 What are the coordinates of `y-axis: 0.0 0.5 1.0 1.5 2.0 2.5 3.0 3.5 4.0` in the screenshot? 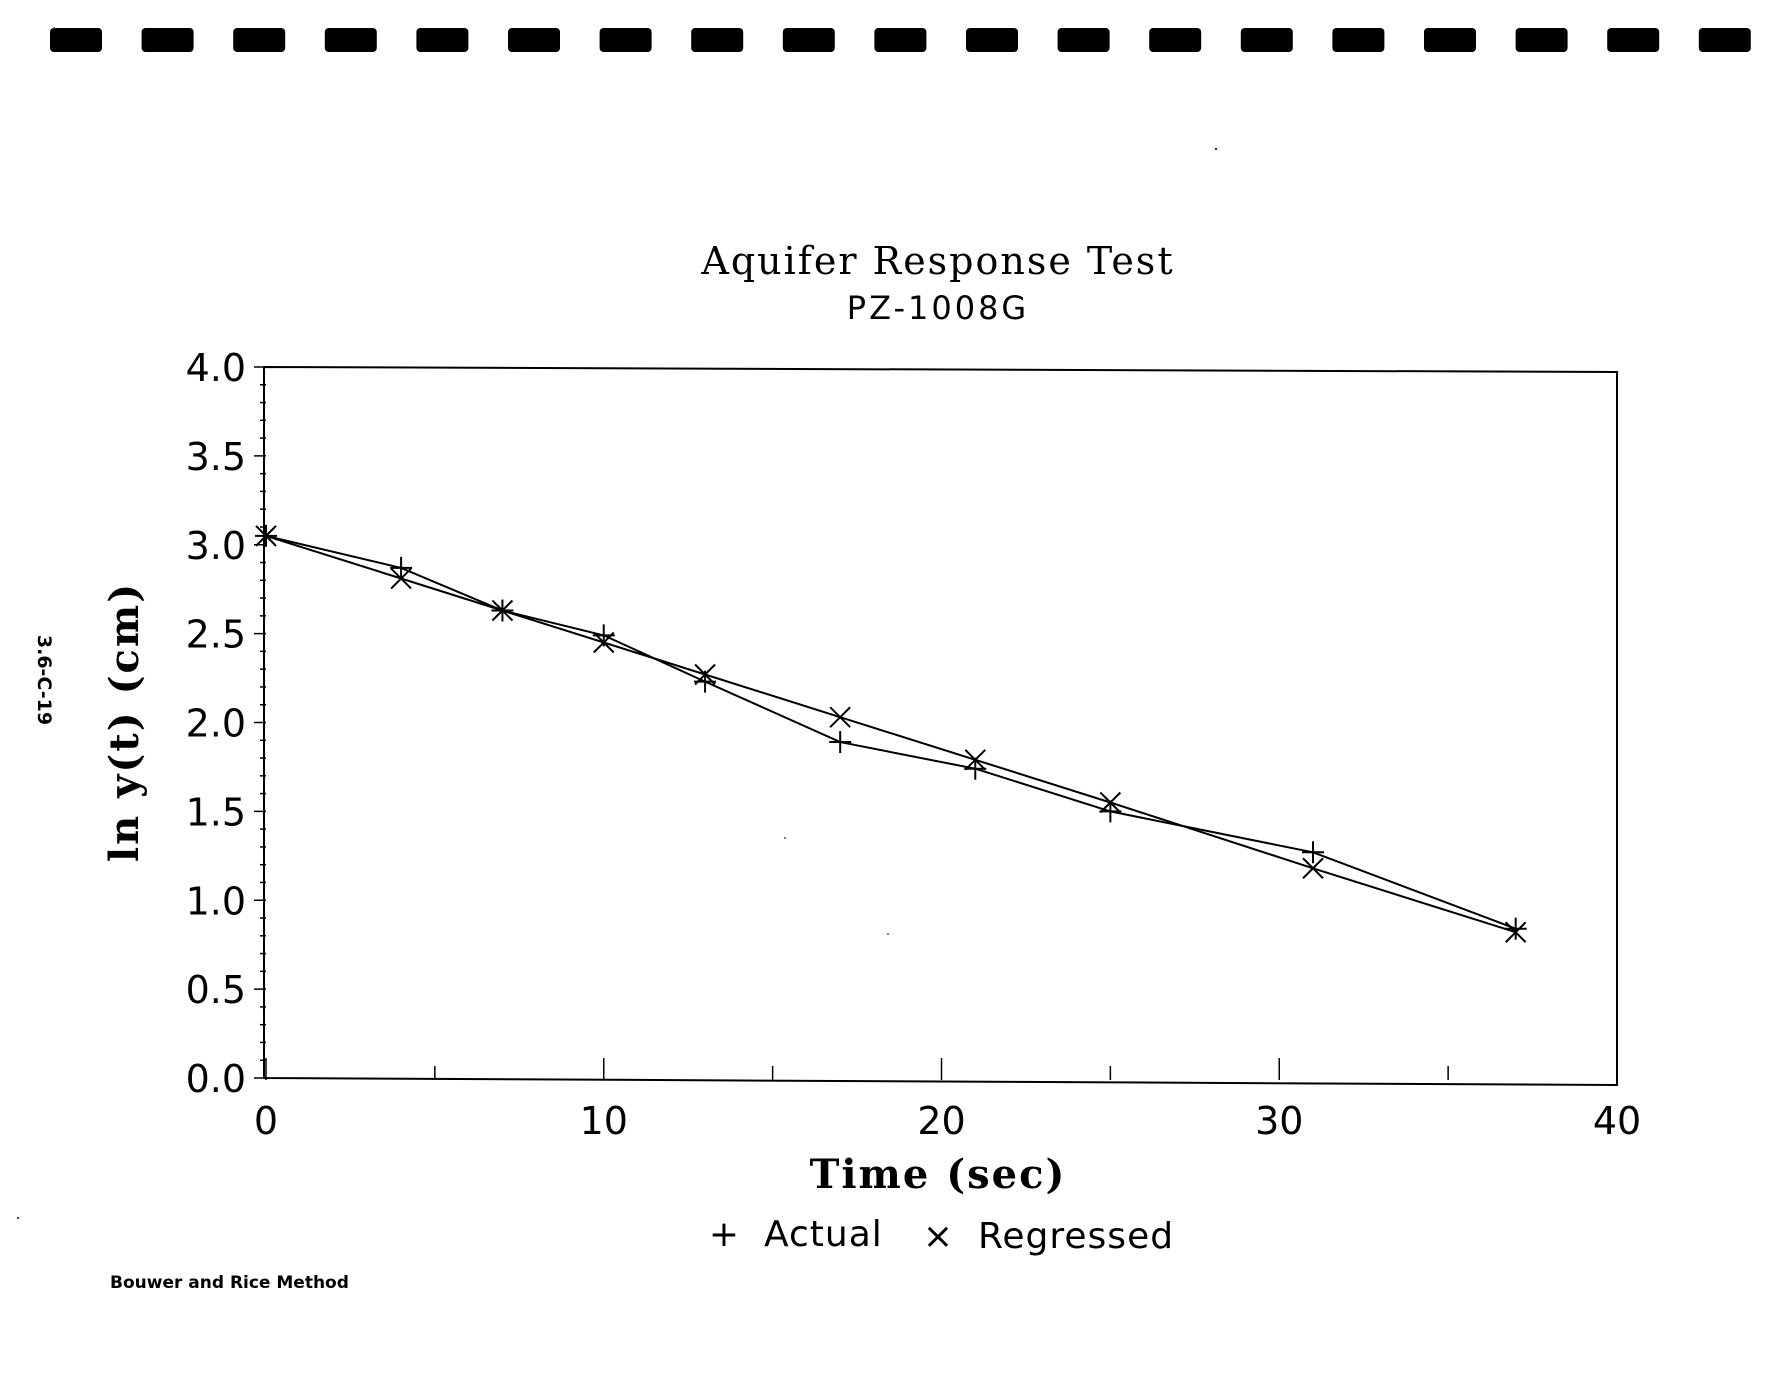 It's located at (226, 723).